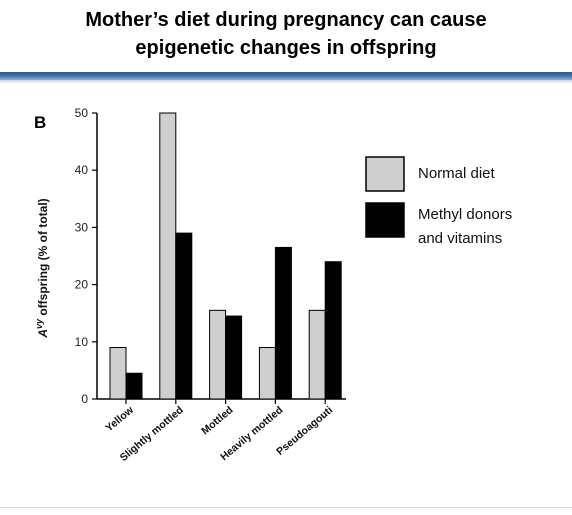  Describe the element at coordinates (465, 214) in the screenshot. I see `legend-label-methyl-donors-line-1: Methyl donors` at that location.